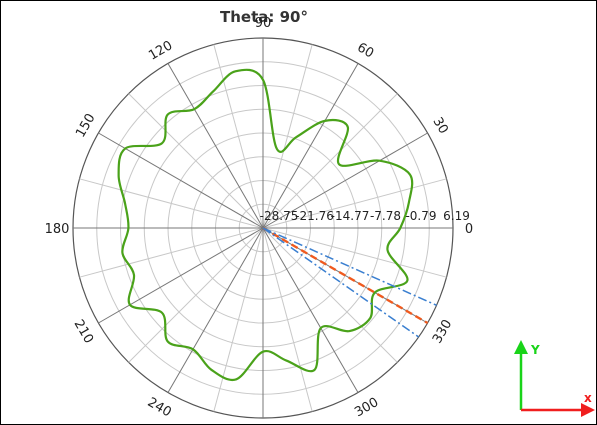  What do you see at coordinates (469, 229) in the screenshot?
I see `angle-tick-label: 0` at bounding box center [469, 229].